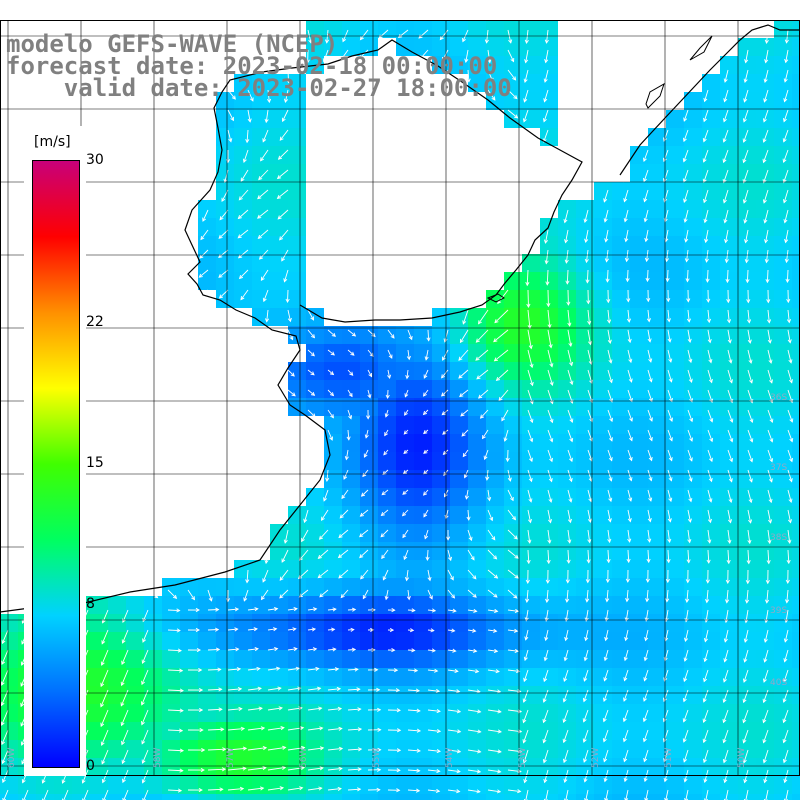 The image size is (800, 800). I want to click on colorbar-units: [m/s], so click(52, 142).